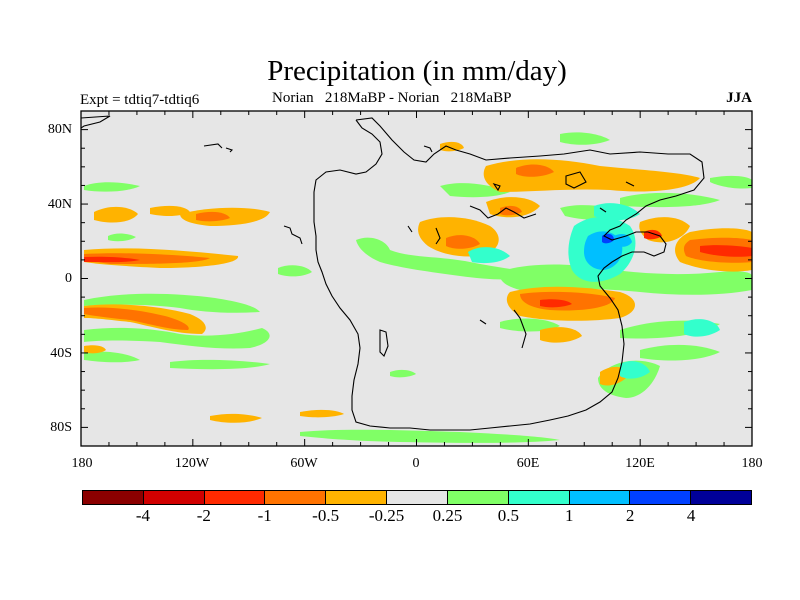 Image resolution: width=800 pixels, height=600 pixels. Describe the element at coordinates (61, 427) in the screenshot. I see `lat-tick-label: 80S` at that location.